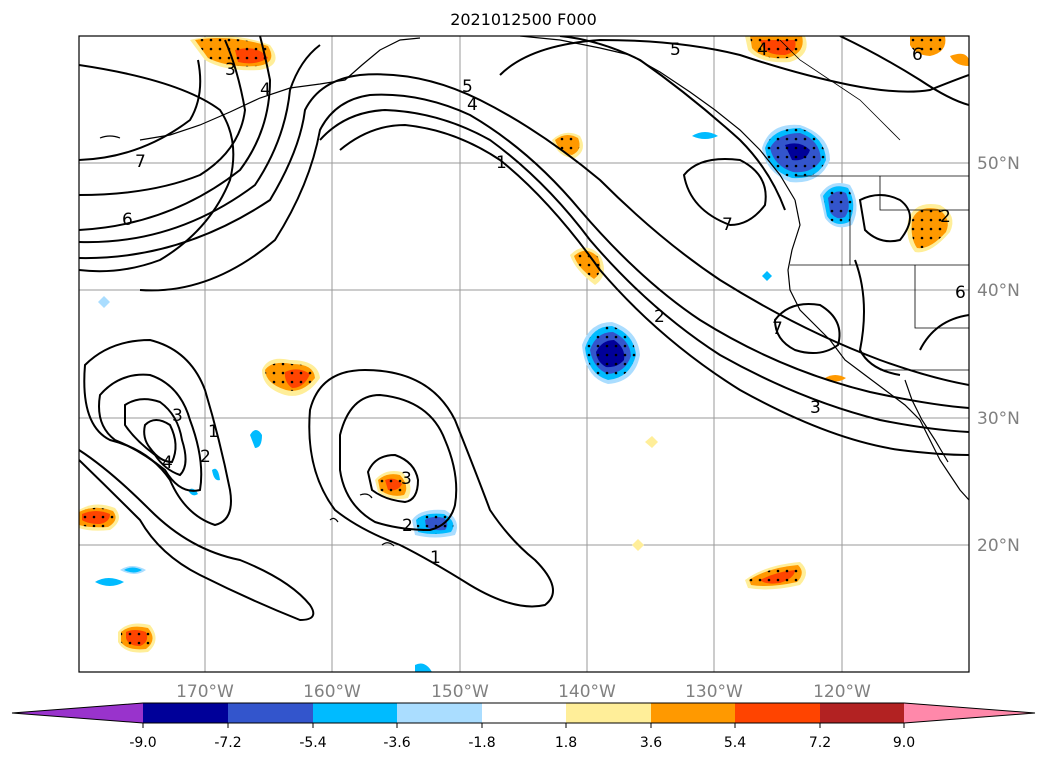 The height and width of the screenshot is (763, 1047). Describe the element at coordinates (566, 743) in the screenshot. I see `colorbar-tick-label: 1.8` at that location.